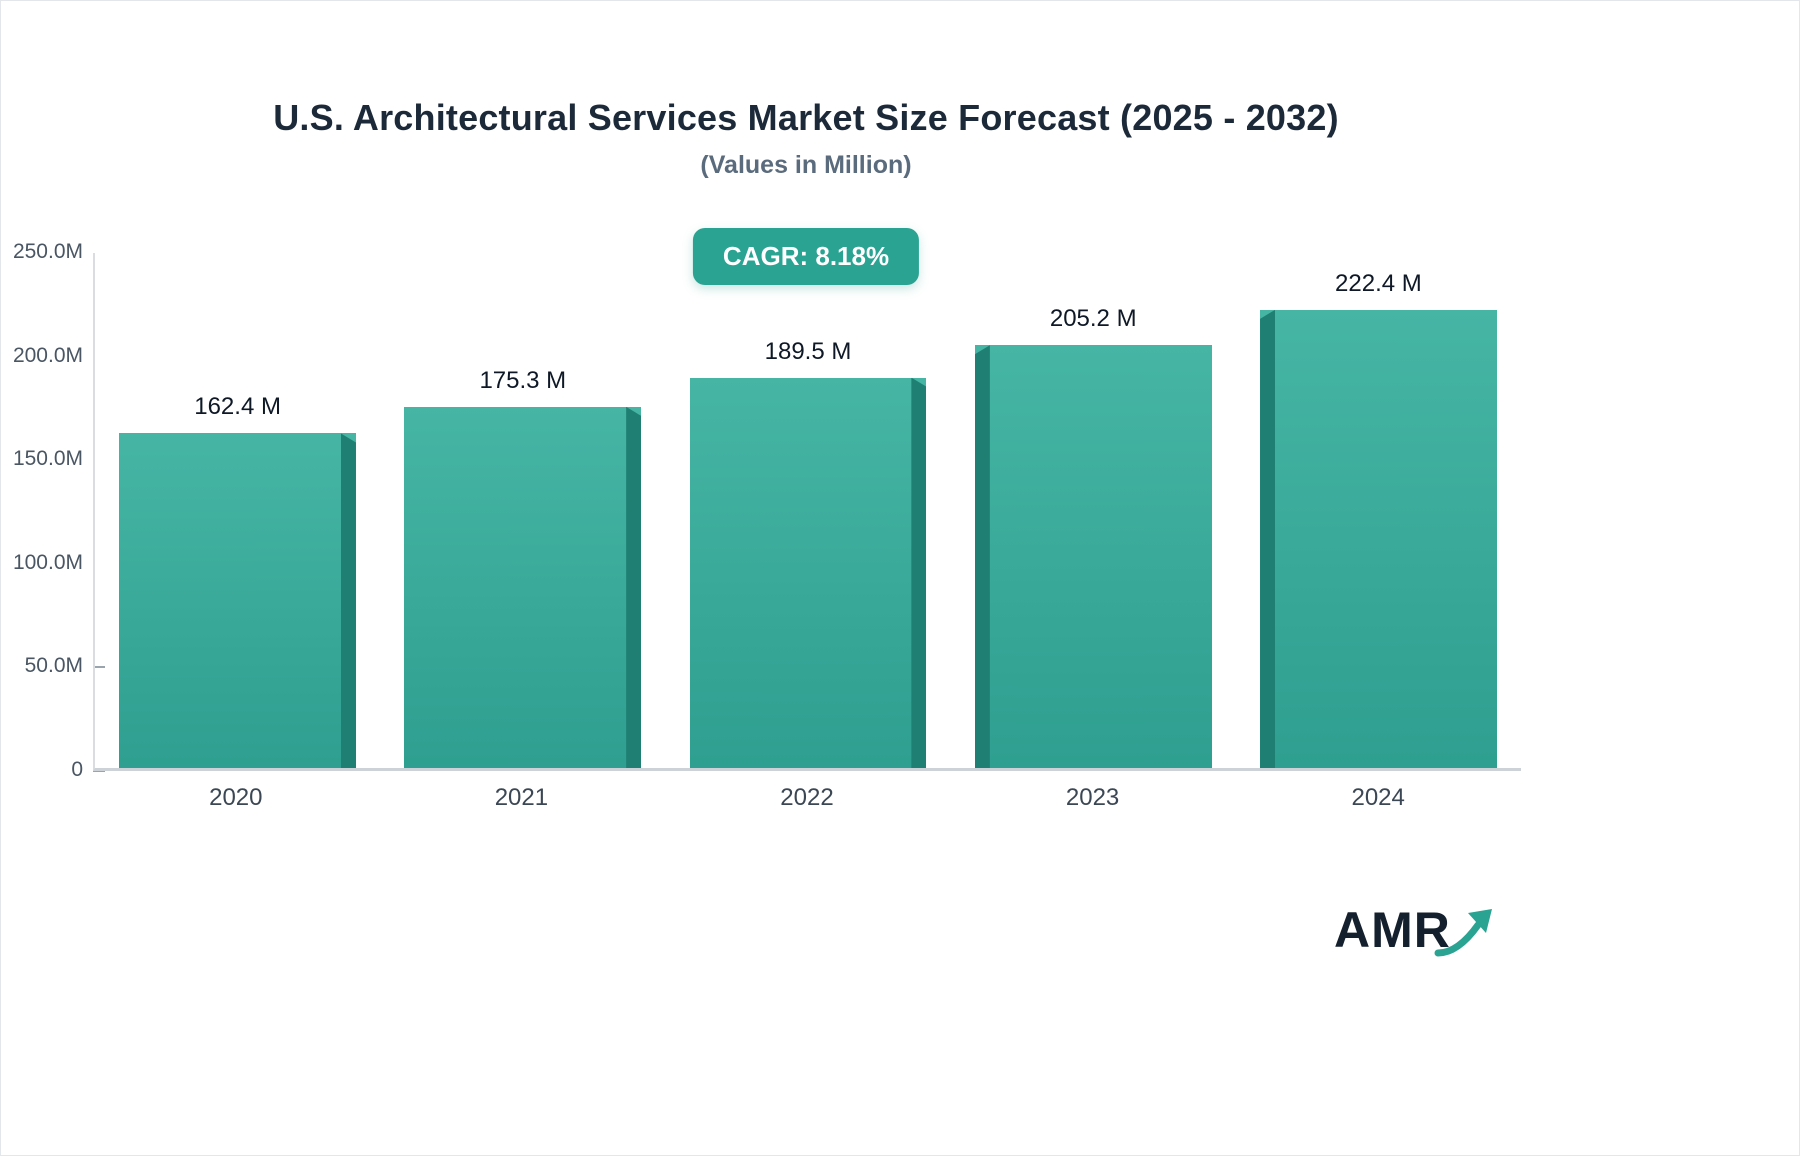 This screenshot has width=1800, height=1156. I want to click on bar: 162.4 M, so click(237, 580).